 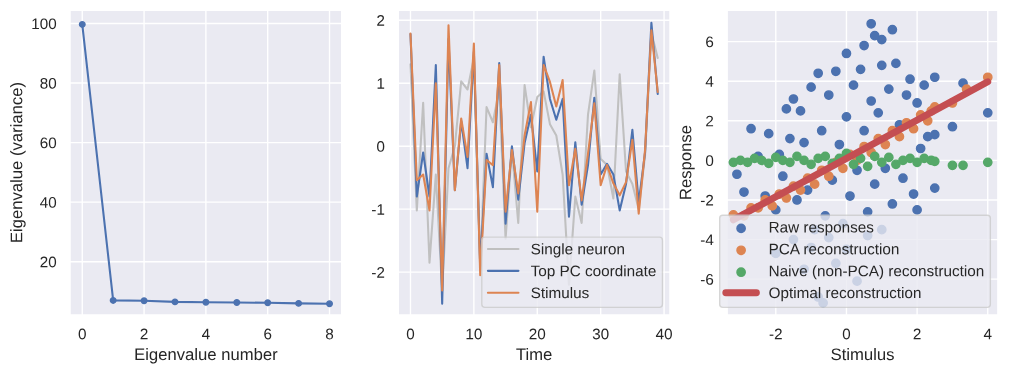 What do you see at coordinates (329, 334) in the screenshot?
I see `x-tick-label: 8` at bounding box center [329, 334].